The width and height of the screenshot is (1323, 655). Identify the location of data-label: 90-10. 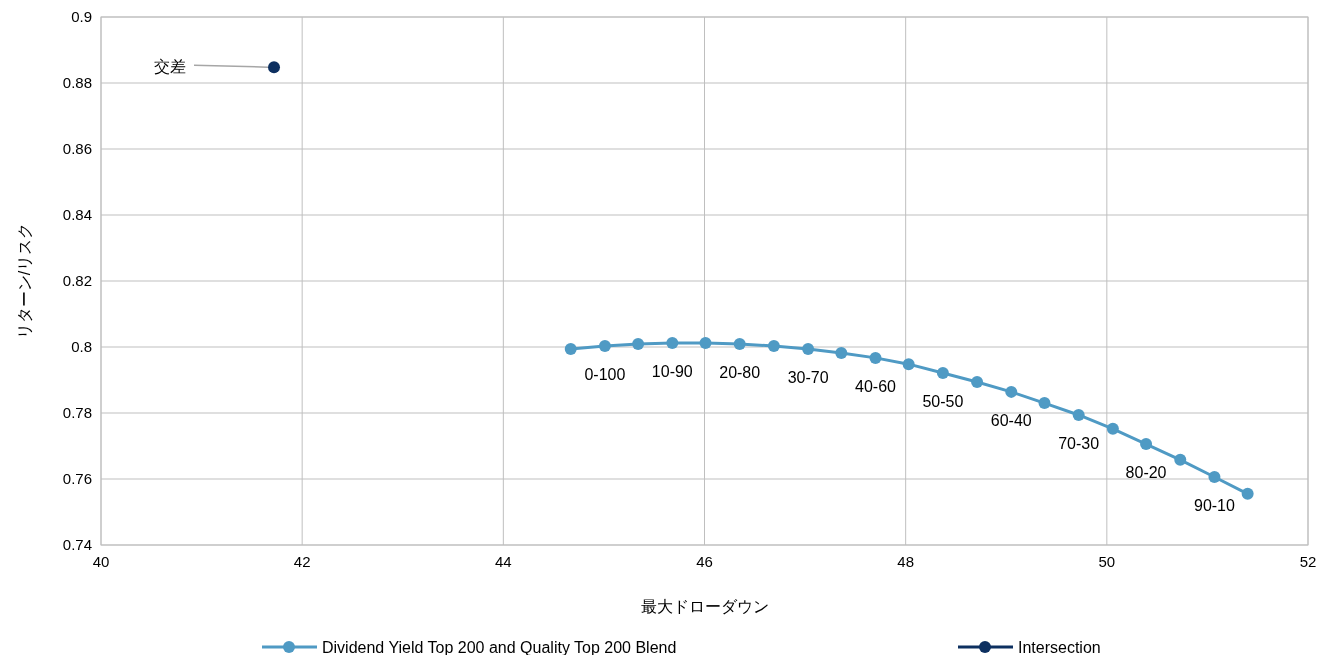
(1215, 506).